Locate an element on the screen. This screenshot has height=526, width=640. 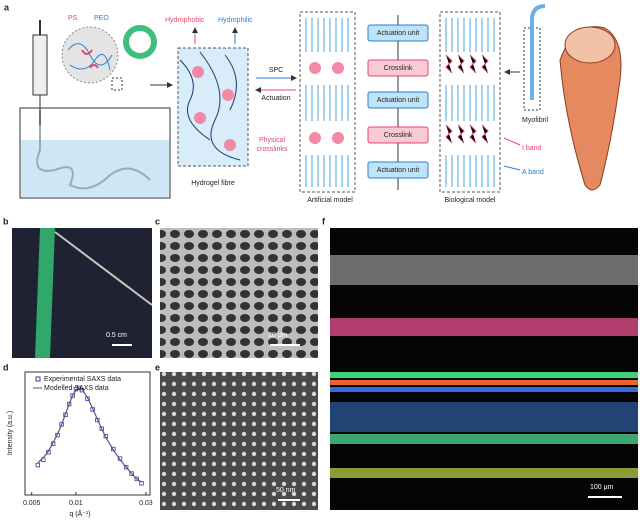
legend-label: Modelled SAXS data is located at coordinates (76, 388).